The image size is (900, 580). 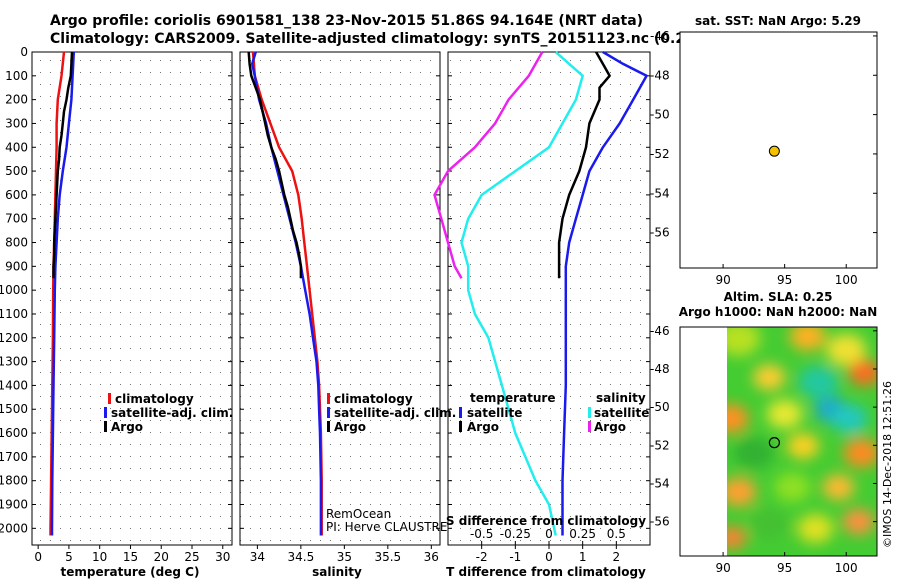 What do you see at coordinates (14, 290) in the screenshot?
I see `y-tick-label: 1000` at bounding box center [14, 290].